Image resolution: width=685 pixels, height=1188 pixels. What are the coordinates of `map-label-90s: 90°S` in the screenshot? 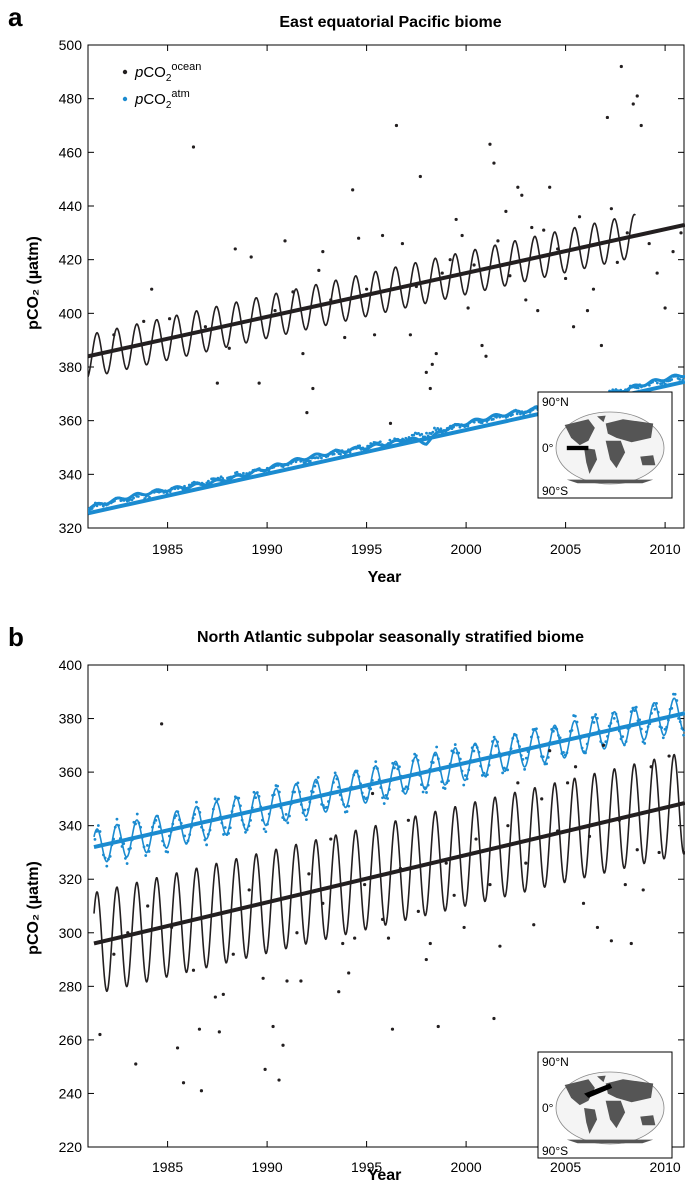 It's located at (555, 1151).